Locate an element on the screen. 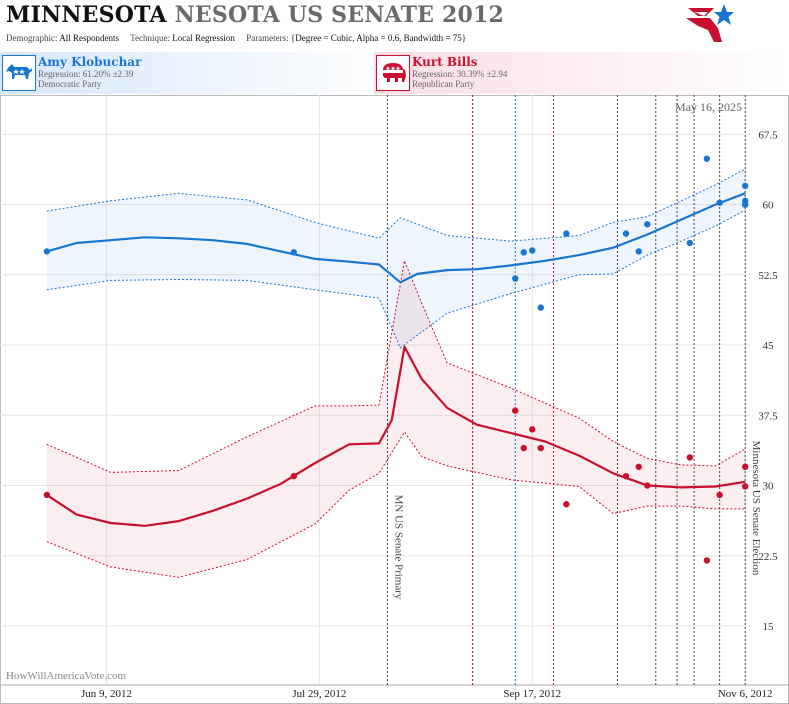  demographic-value: All Respondents is located at coordinates (89, 38).